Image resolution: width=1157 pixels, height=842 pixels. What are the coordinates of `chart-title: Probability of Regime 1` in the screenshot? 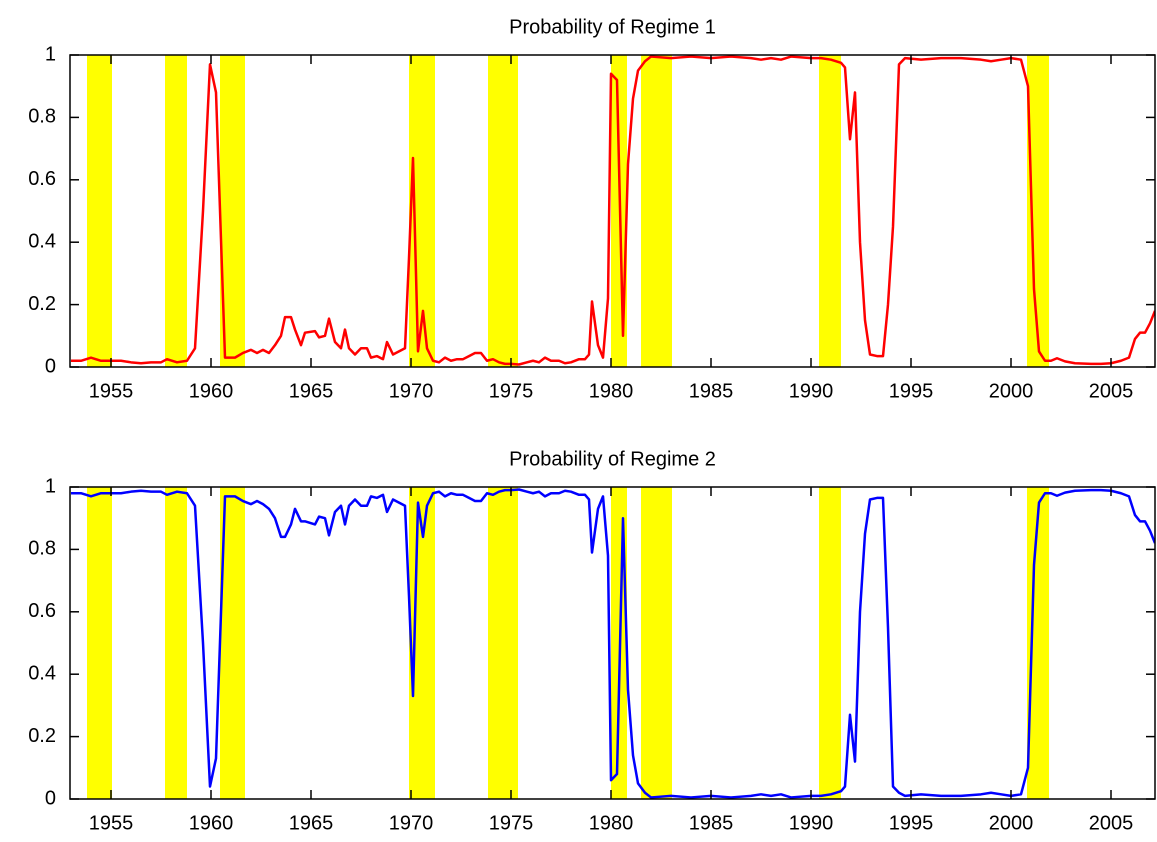 It's located at (612, 27).